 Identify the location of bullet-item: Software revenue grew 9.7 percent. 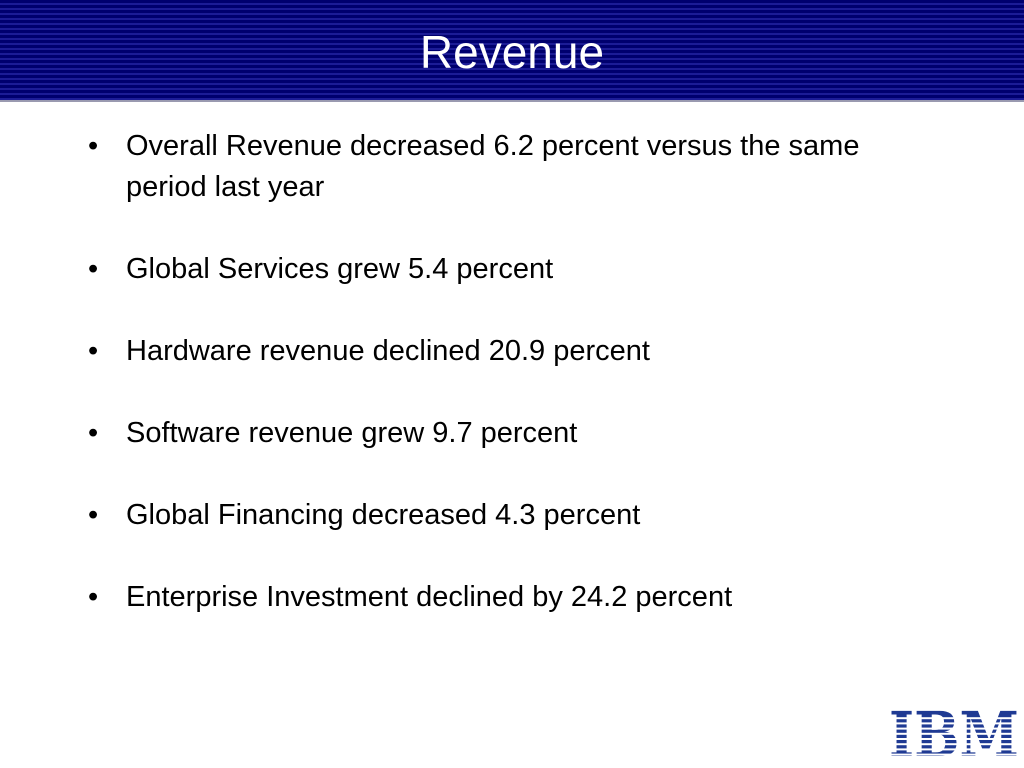
(502, 433).